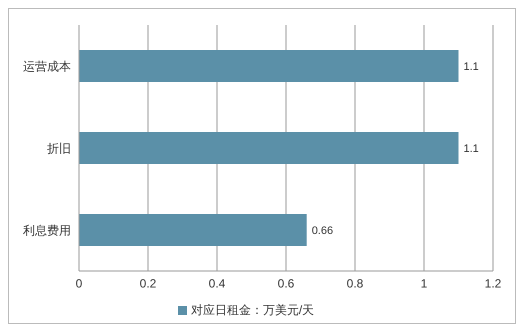 This screenshot has height=326, width=516. What do you see at coordinates (148, 283) in the screenshot?
I see `x-tick-label: 0.2` at bounding box center [148, 283].